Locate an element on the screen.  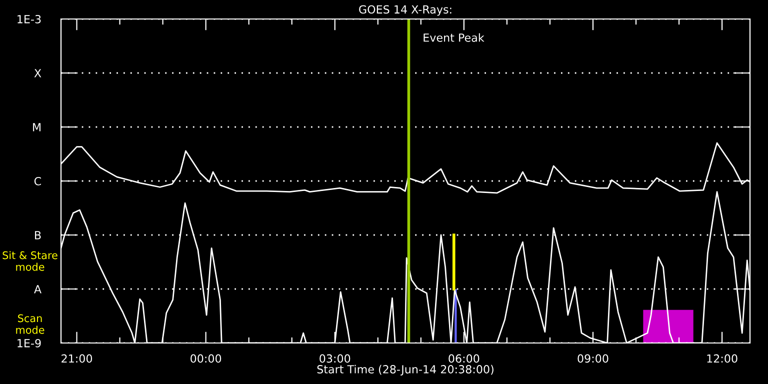
y-tick-label: 1E-9 is located at coordinates (29, 343).